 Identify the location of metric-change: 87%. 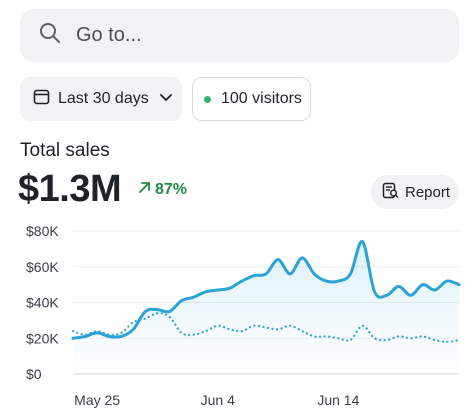
(162, 190).